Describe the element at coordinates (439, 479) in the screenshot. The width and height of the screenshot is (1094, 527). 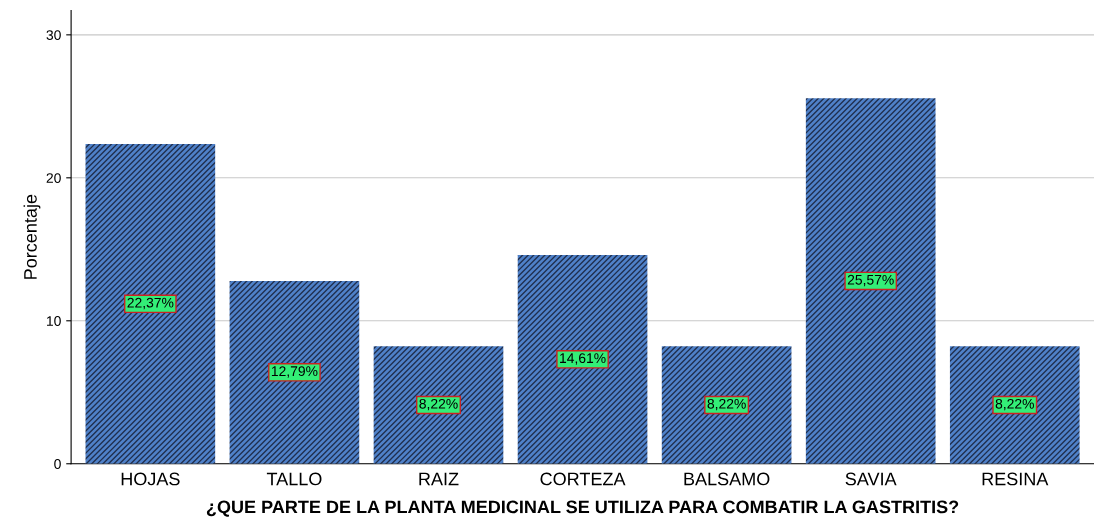
I see `x-tick-label: RAIZ` at that location.